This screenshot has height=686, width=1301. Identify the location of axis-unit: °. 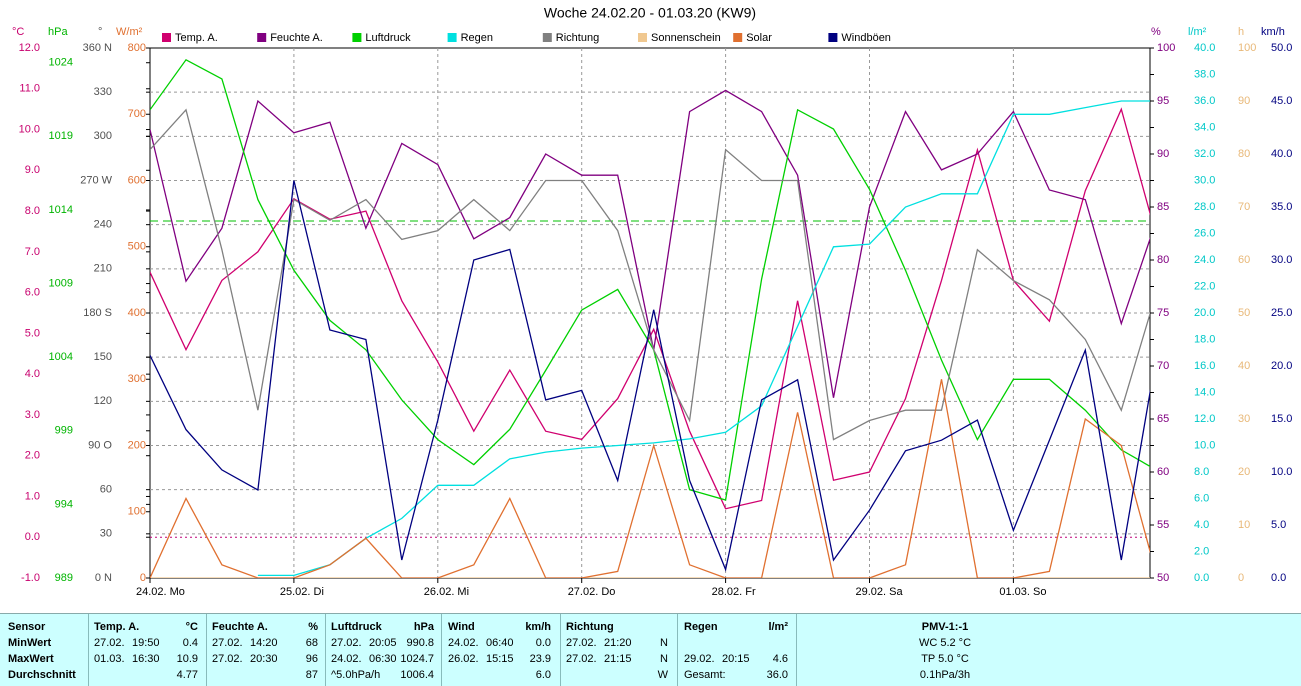
(100, 32).